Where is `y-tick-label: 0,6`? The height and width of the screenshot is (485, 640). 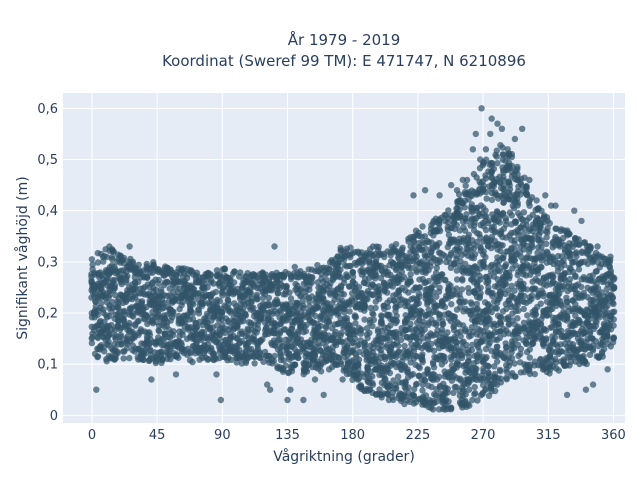
y-tick-label: 0,6 is located at coordinates (47, 109).